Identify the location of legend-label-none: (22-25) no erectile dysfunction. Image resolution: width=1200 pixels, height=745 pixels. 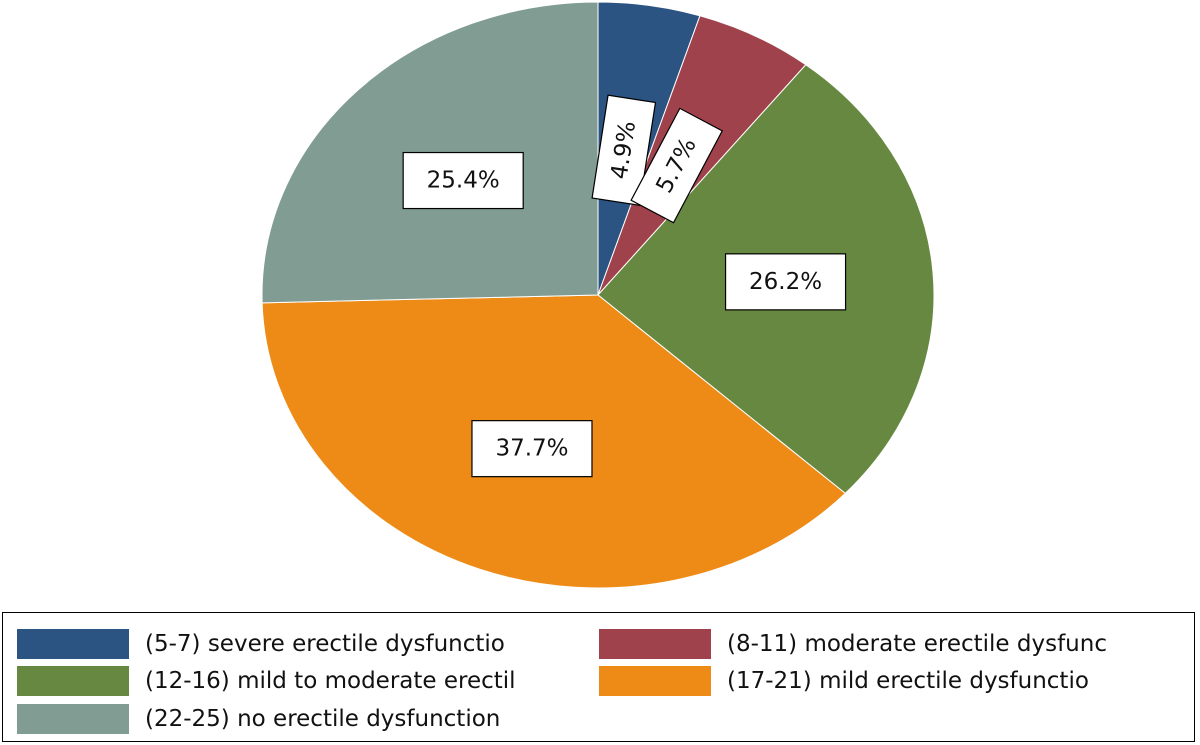
(323, 719).